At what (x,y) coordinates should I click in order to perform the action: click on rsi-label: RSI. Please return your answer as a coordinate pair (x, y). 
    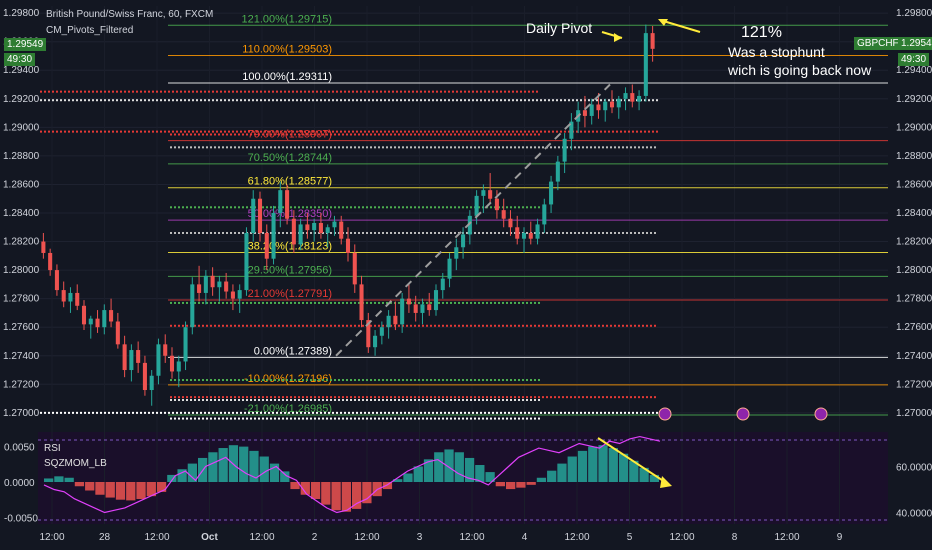
    Looking at the image, I should click on (52, 448).